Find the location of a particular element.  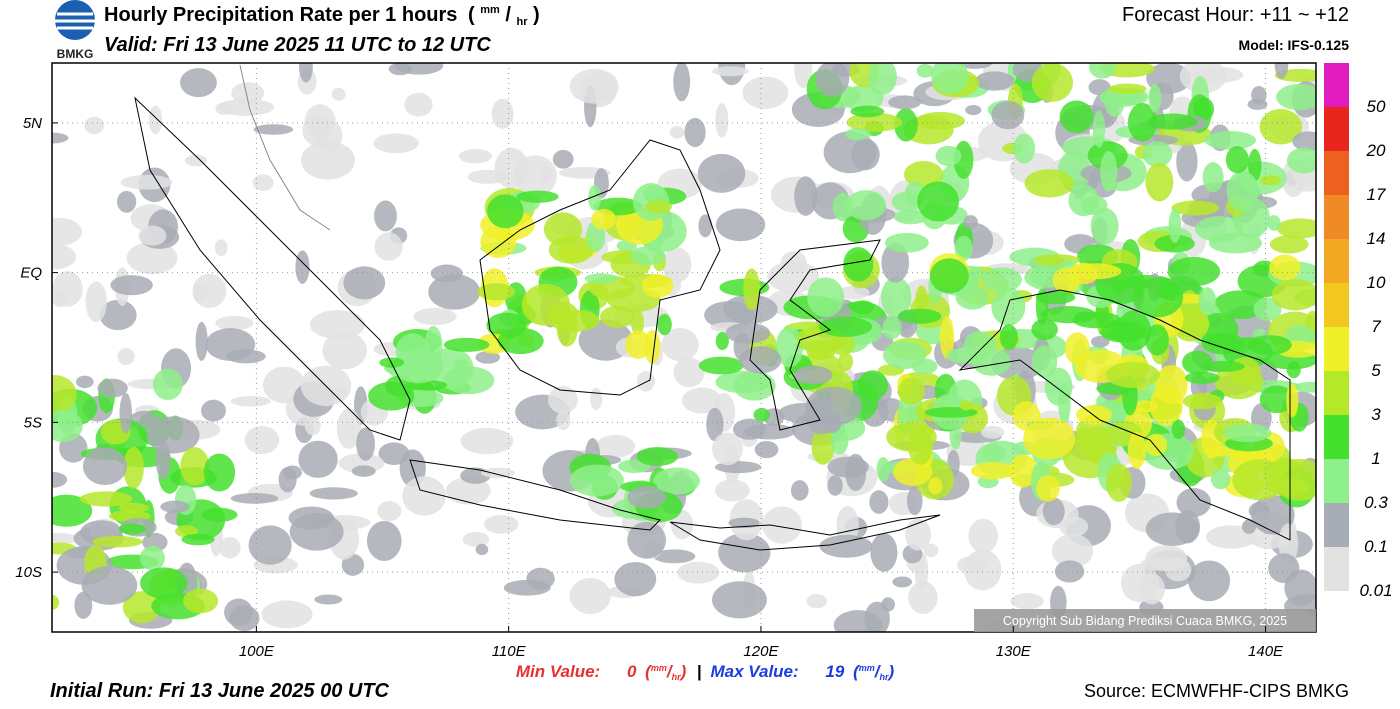

unit-close: ) is located at coordinates (683, 671).